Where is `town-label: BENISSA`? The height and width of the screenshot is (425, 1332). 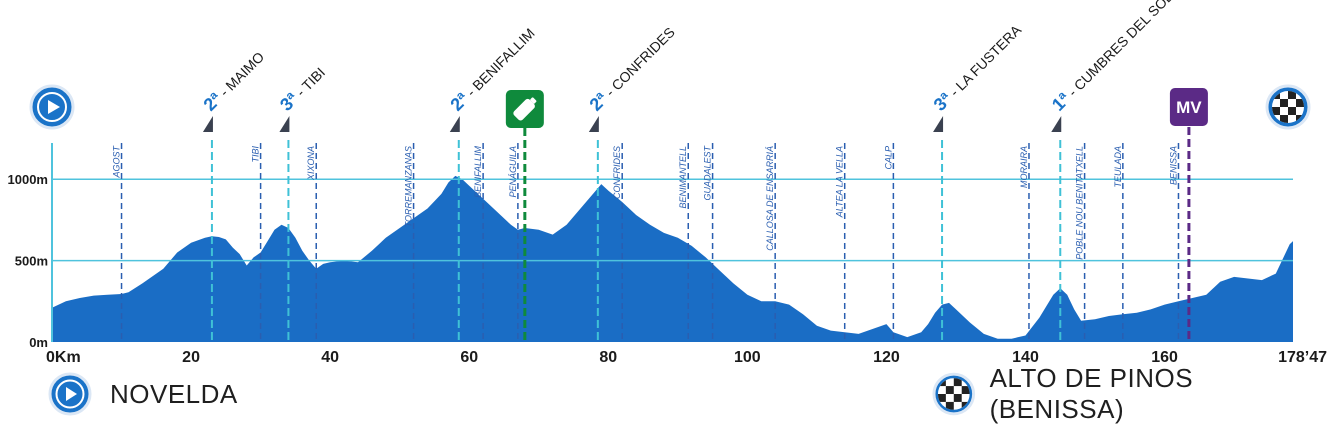
town-label: BENISSA is located at coordinates (1173, 165).